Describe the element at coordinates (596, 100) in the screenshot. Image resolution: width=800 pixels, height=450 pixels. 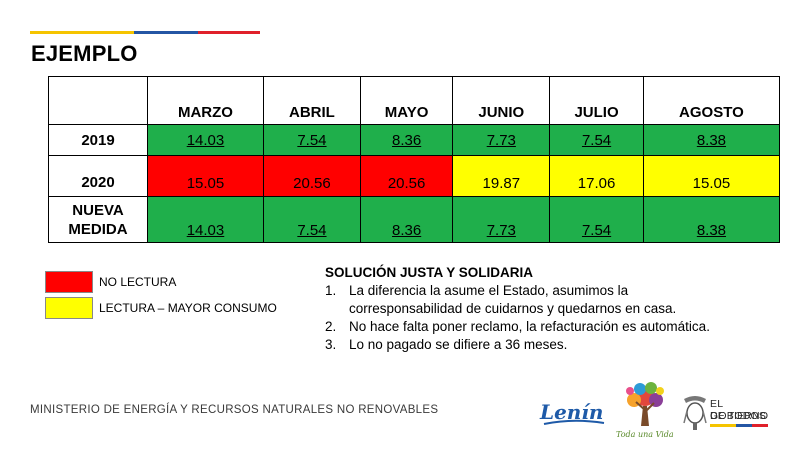
I see `month-header: JULIO` at that location.